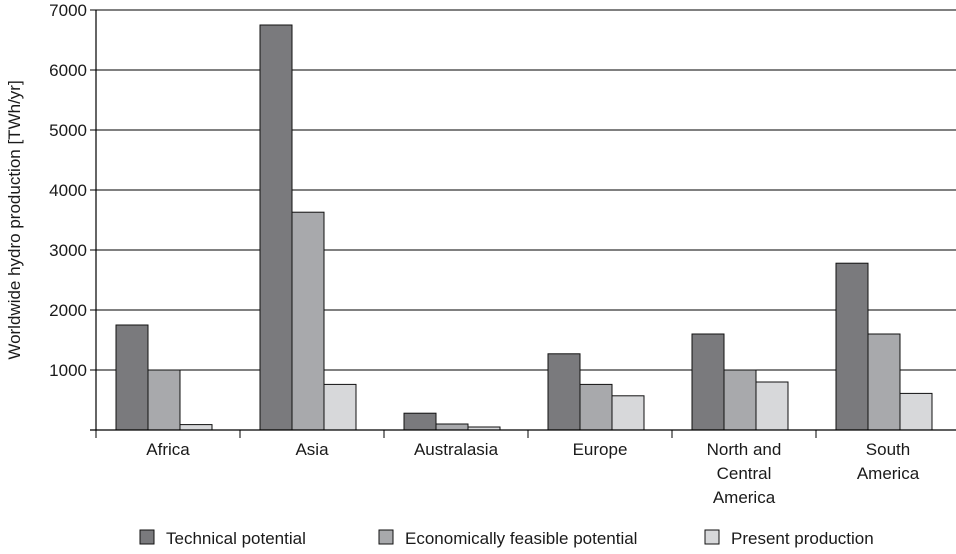 The image size is (956, 554). I want to click on legend-label: Present production, so click(802, 538).